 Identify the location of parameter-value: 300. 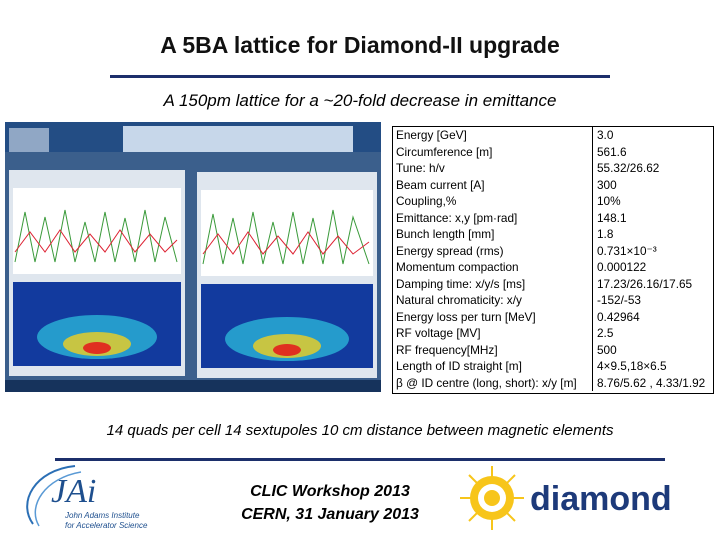
(607, 184).